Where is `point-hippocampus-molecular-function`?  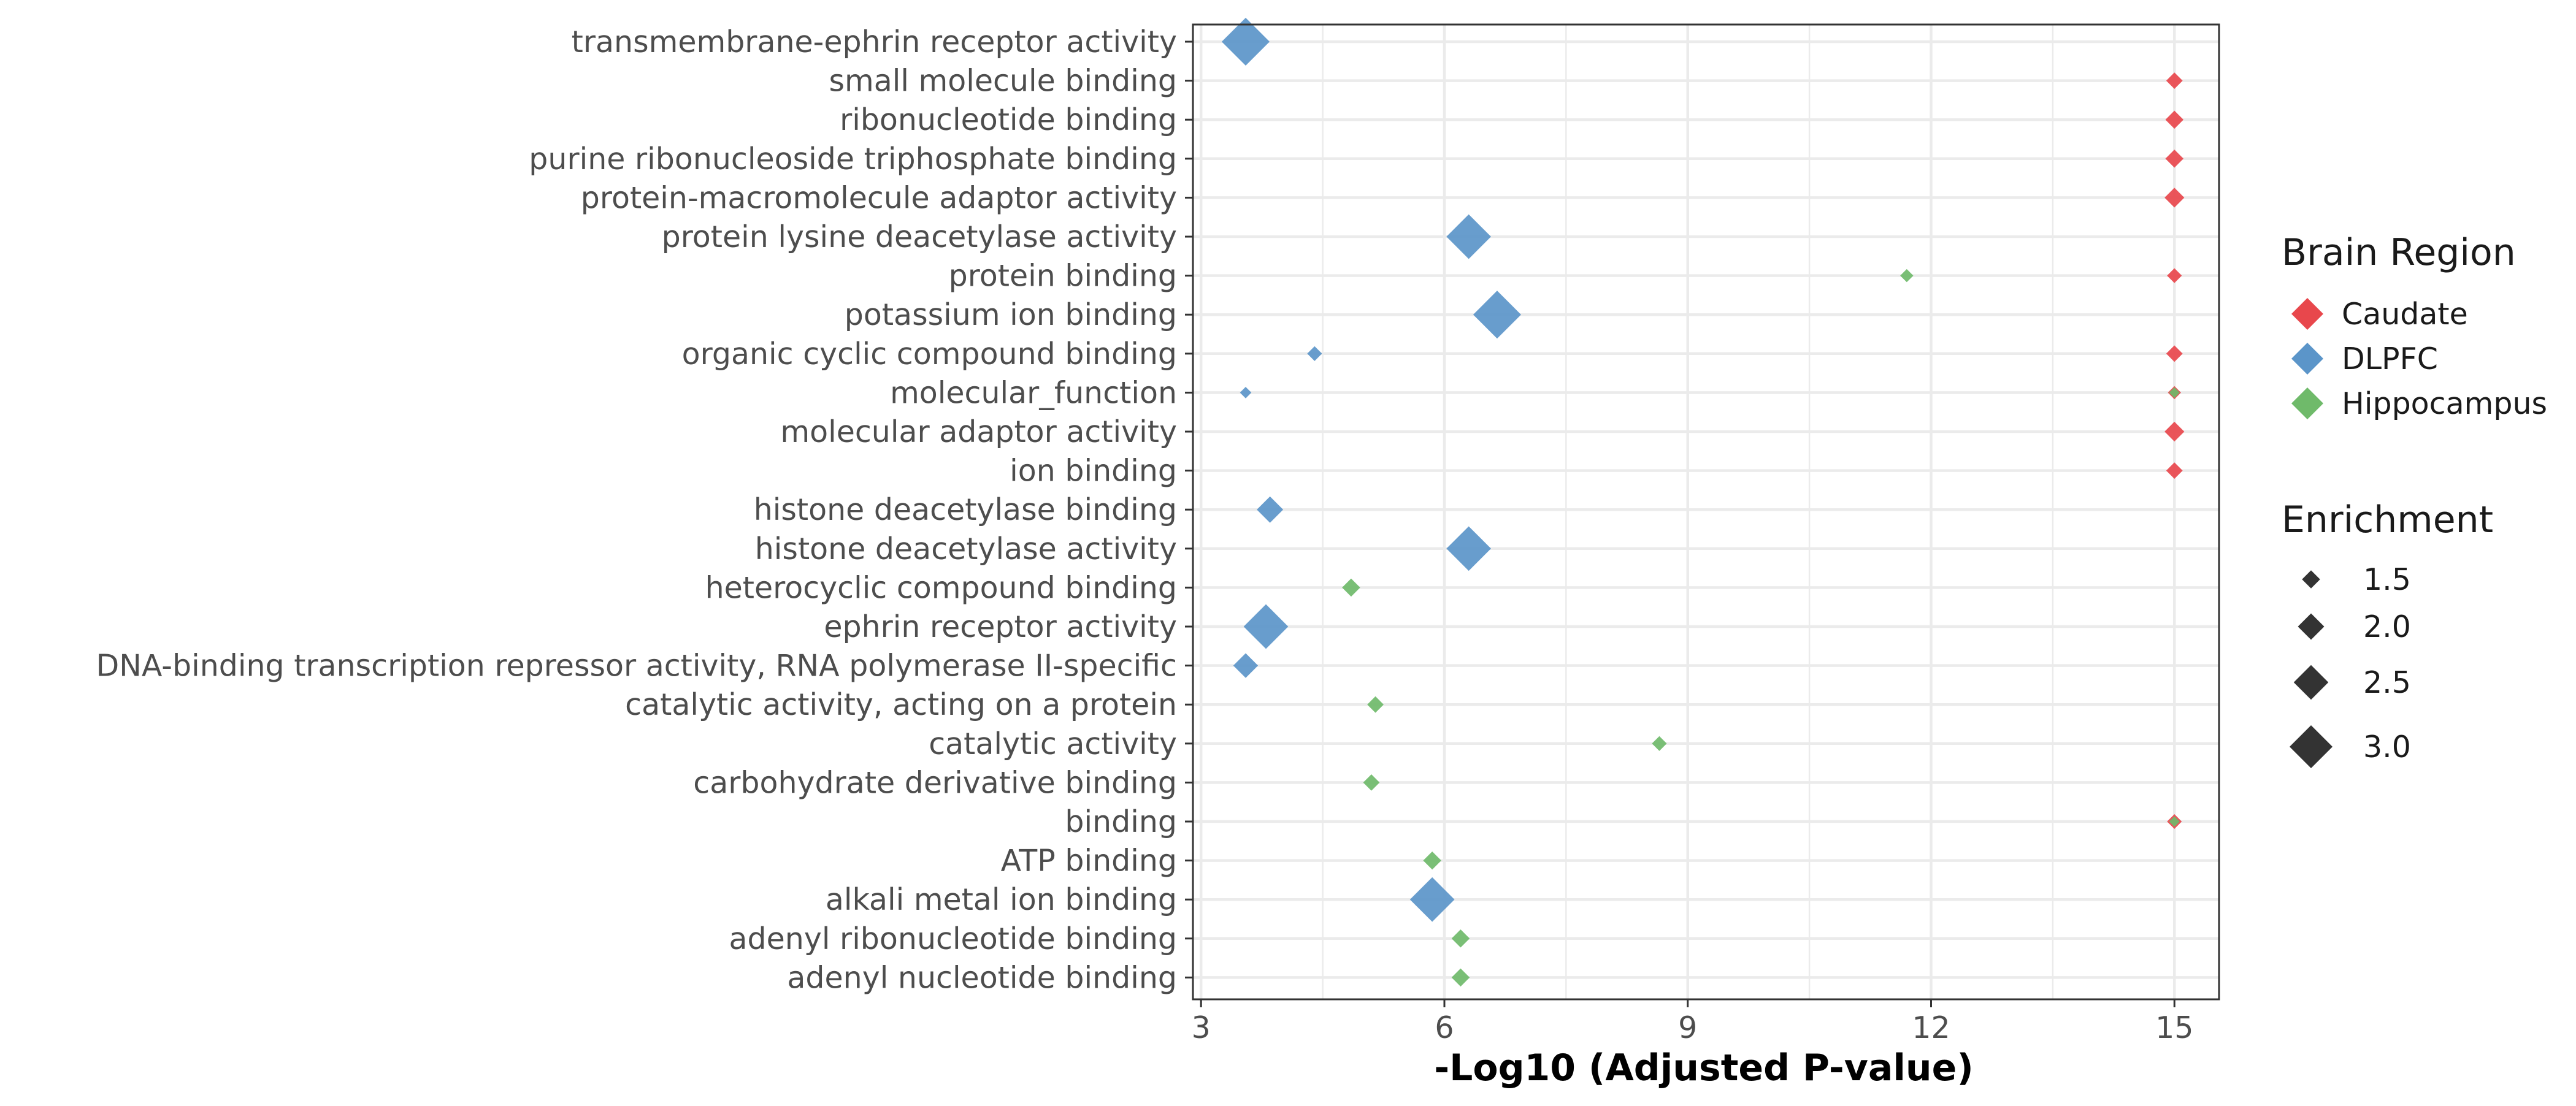
point-hippocampus-molecular-function is located at coordinates (2174, 393).